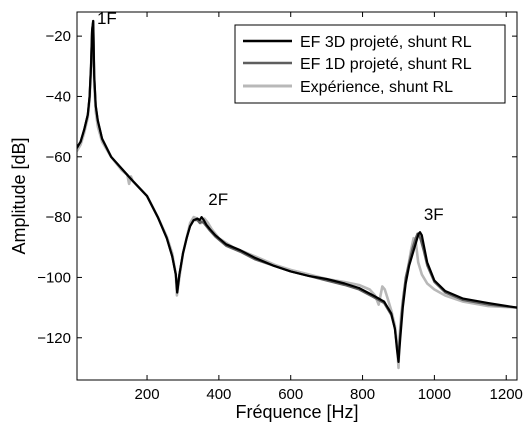 Image resolution: width=526 pixels, height=428 pixels. I want to click on legend-label-experience: Expérience, shunt RL, so click(376, 87).